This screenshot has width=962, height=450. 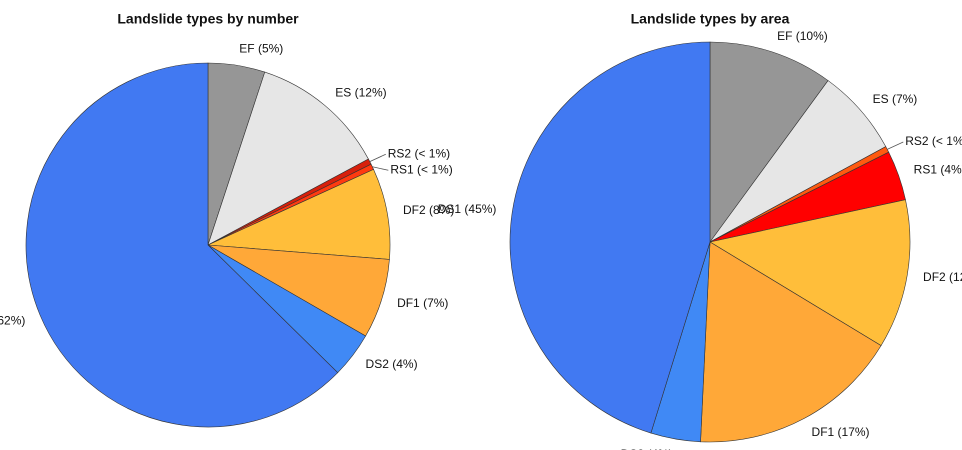 I want to click on slice-label: RS1 (4%), so click(x=938, y=169).